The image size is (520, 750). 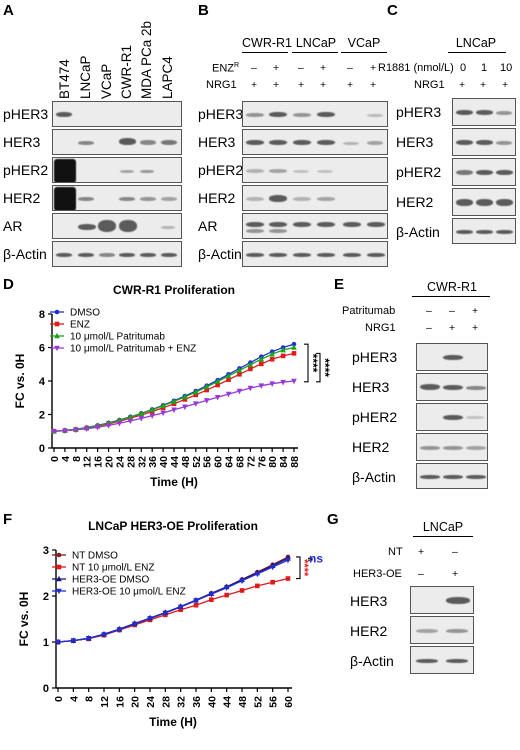 I want to click on panel-label-g: G, so click(x=333, y=519).